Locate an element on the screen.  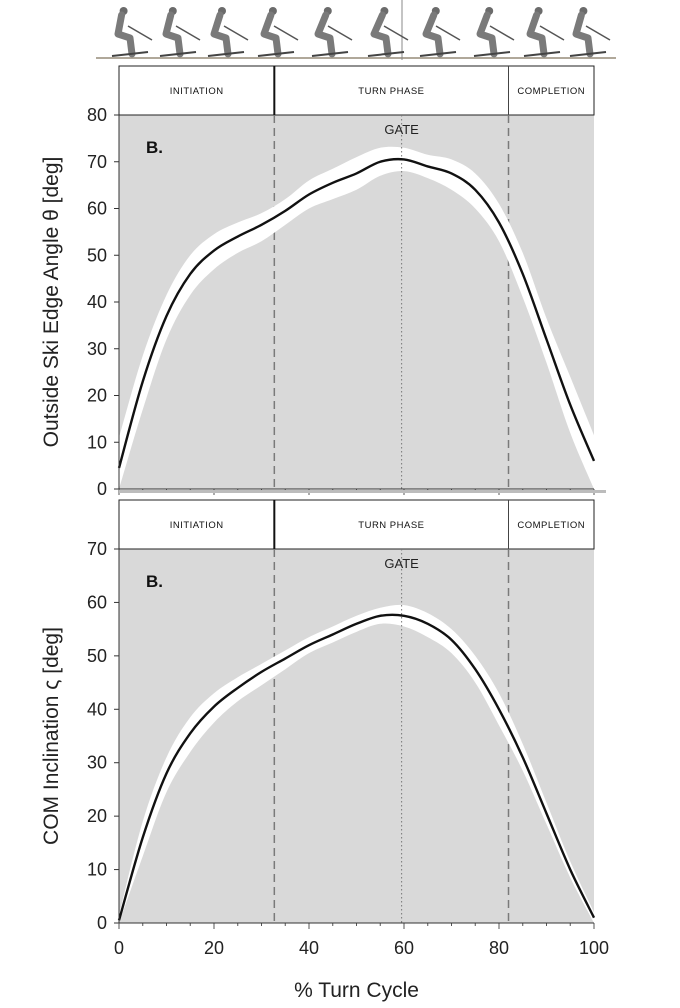
y-axis-title: COM Inclination ς [deg] is located at coordinates (51, 736).